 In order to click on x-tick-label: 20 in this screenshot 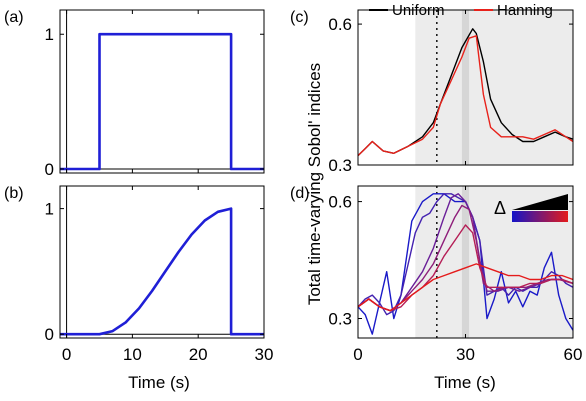, I will do `click(198, 354)`.